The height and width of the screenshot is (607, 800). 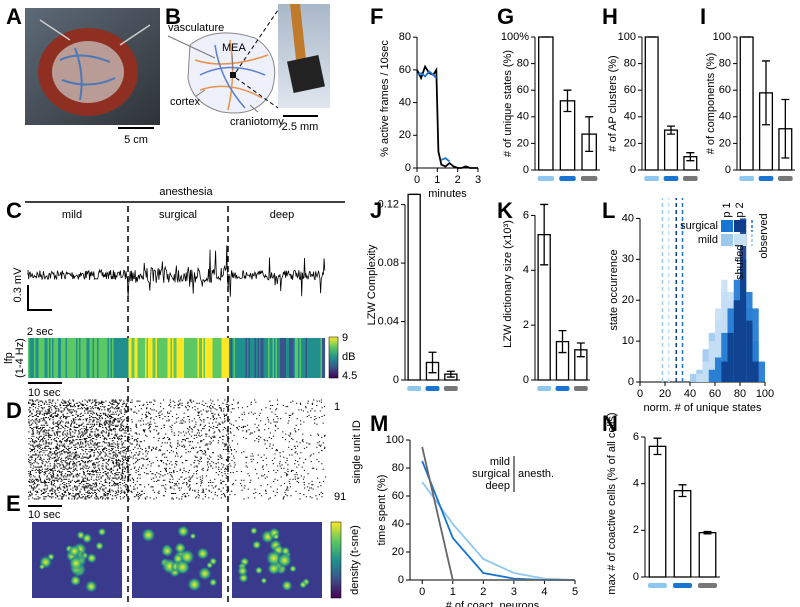 What do you see at coordinates (44, 515) in the screenshot?
I see `scale-label: 10 sec` at bounding box center [44, 515].